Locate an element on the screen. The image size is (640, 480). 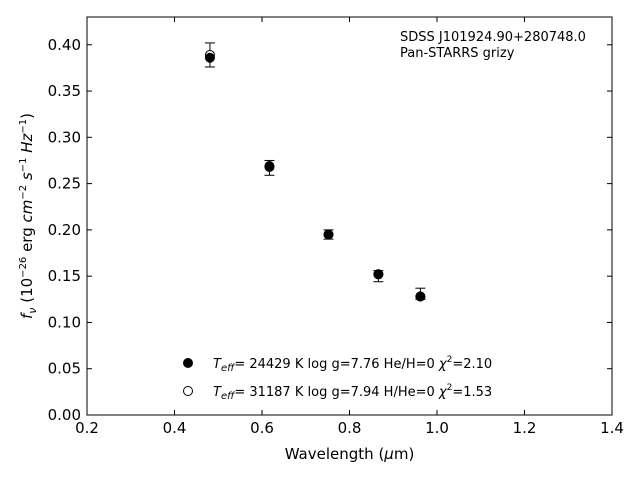
legend-entry-1: Teff= 24429 K log g=7.76 He/H=0 χ2=2.10 is located at coordinates (352, 364).